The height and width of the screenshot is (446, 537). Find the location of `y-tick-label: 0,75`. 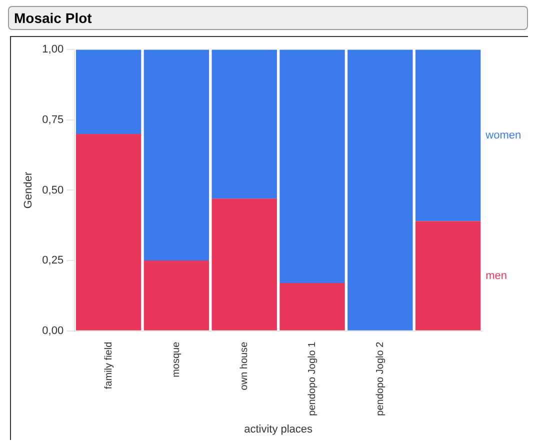

y-tick-label: 0,75 is located at coordinates (53, 120).